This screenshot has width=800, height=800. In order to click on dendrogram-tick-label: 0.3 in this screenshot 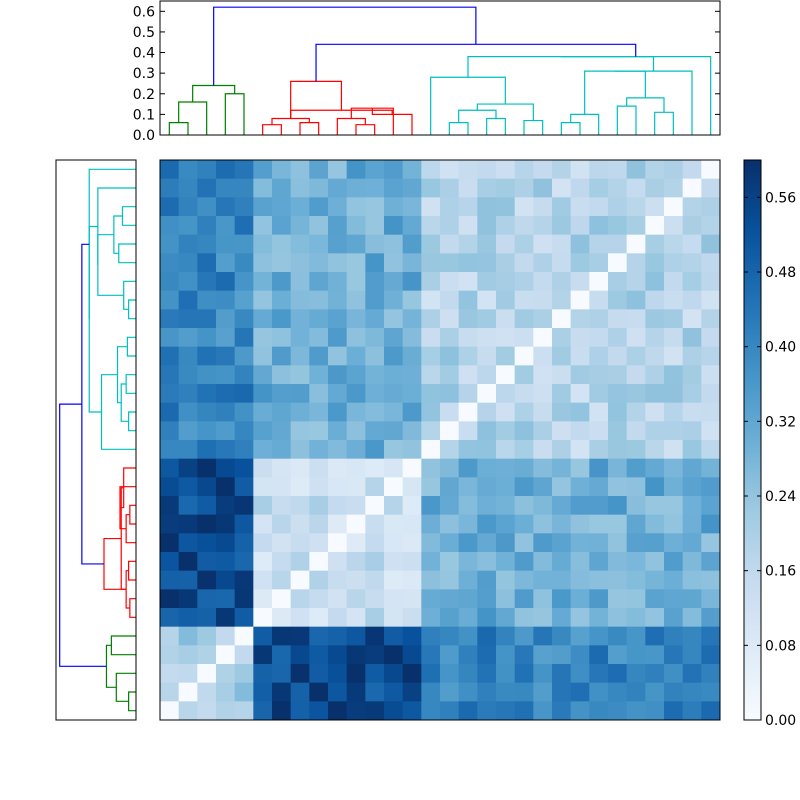, I will do `click(144, 74)`.